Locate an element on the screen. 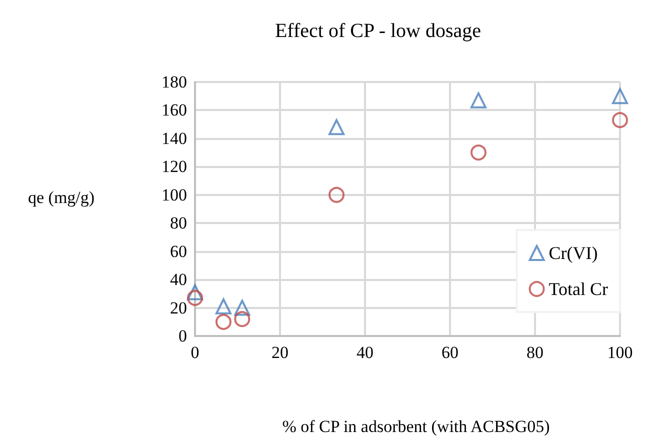 This screenshot has height=446, width=648. x-axis-title: % of CP in adsorbent (with ACBSG05) is located at coordinates (416, 426).